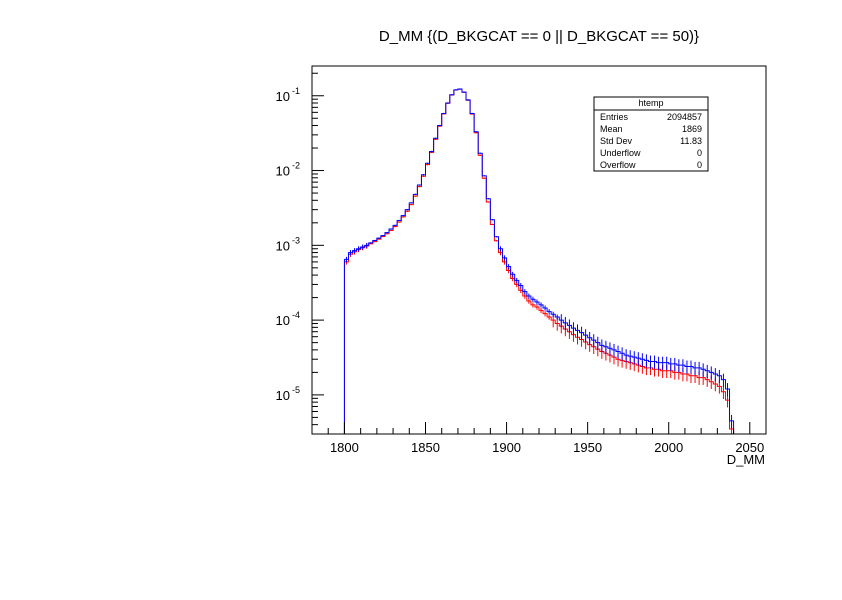  I want to click on y-axis: 10-510-410-310-210-1, so click(300, 253).